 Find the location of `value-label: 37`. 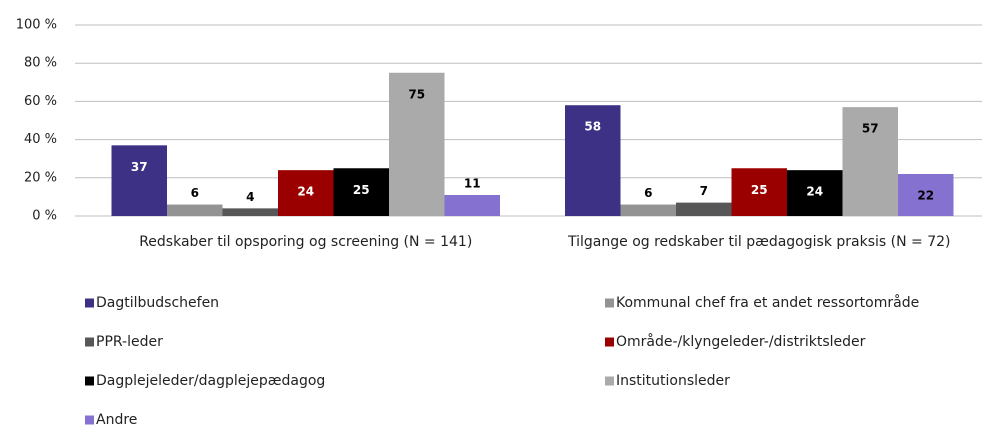

value-label: 37 is located at coordinates (139, 167).